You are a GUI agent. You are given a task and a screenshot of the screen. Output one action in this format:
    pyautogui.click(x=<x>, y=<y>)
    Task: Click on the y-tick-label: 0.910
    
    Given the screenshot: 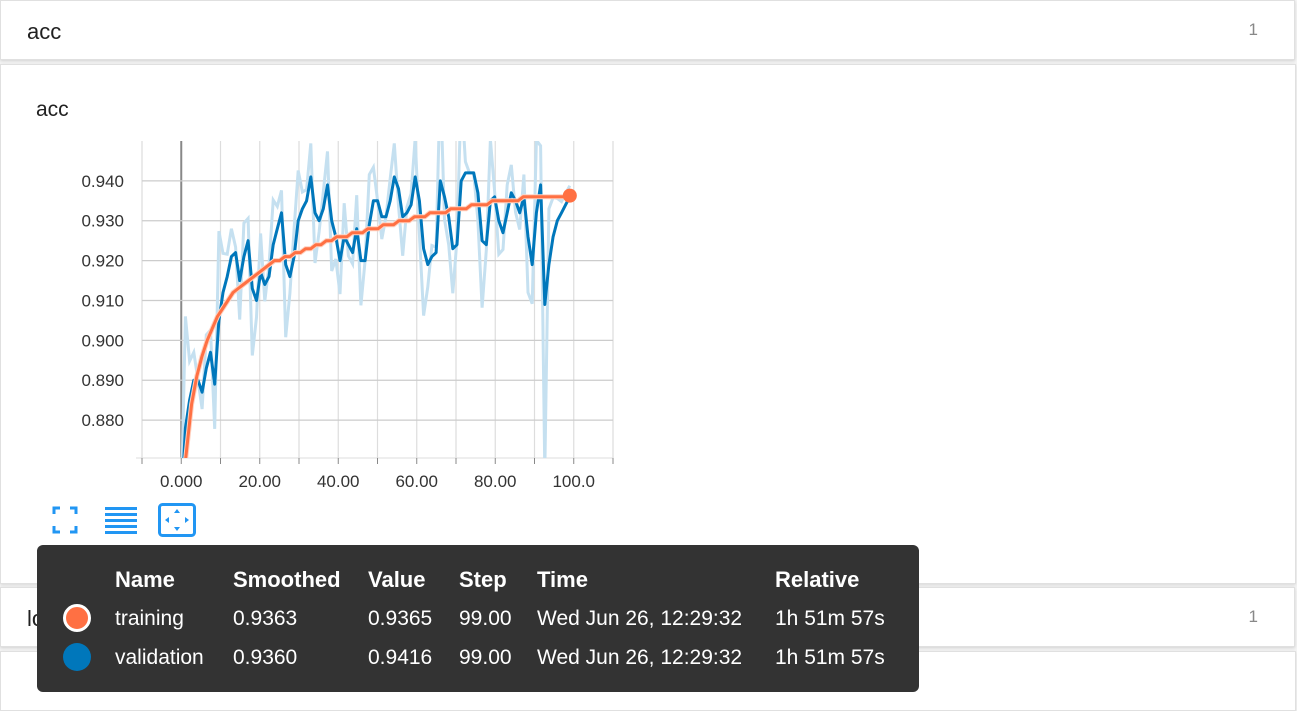 What is the action you would take?
    pyautogui.click(x=102, y=300)
    